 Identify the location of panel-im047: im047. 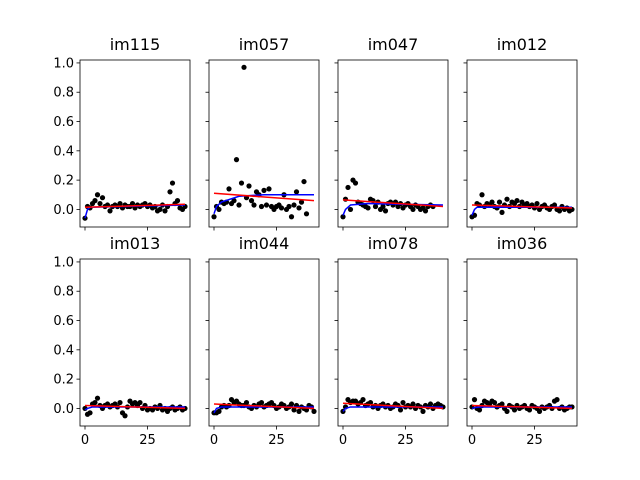
(391, 133).